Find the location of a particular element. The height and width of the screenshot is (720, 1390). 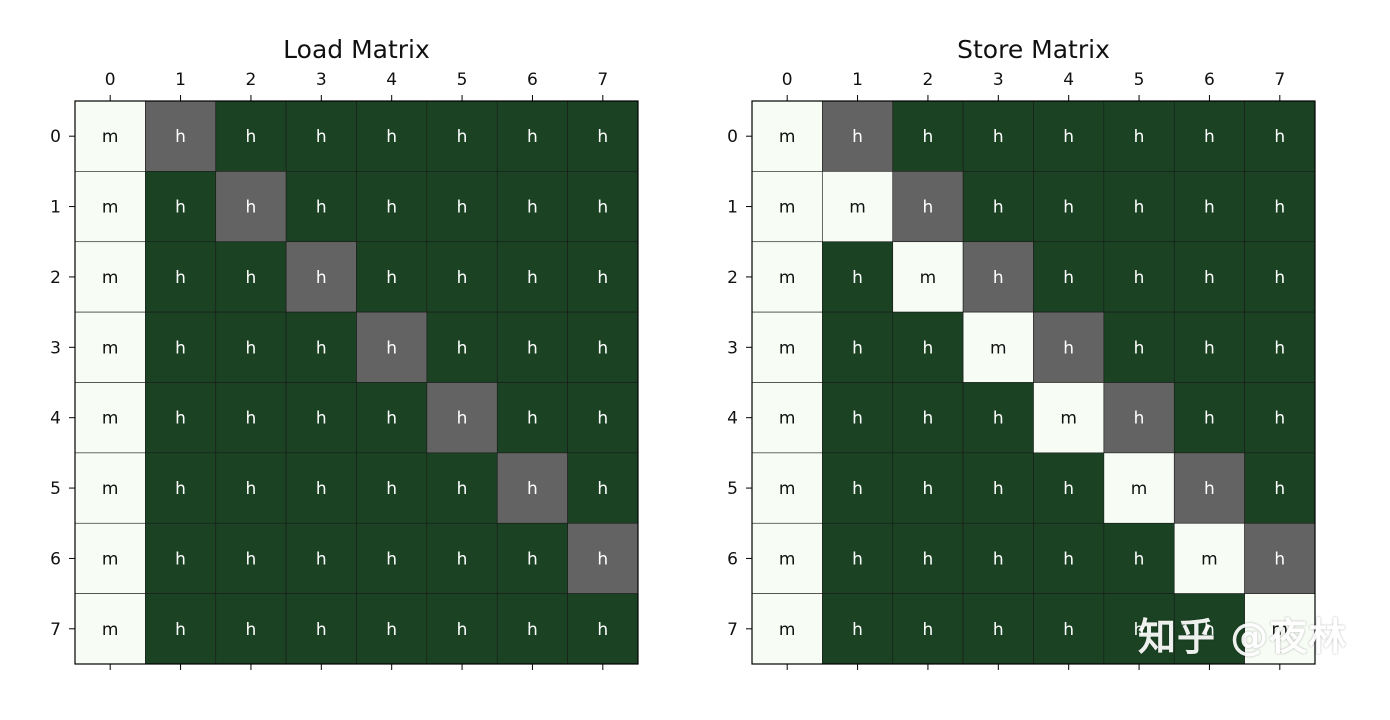

y-tick-label: 1 is located at coordinates (55, 208).